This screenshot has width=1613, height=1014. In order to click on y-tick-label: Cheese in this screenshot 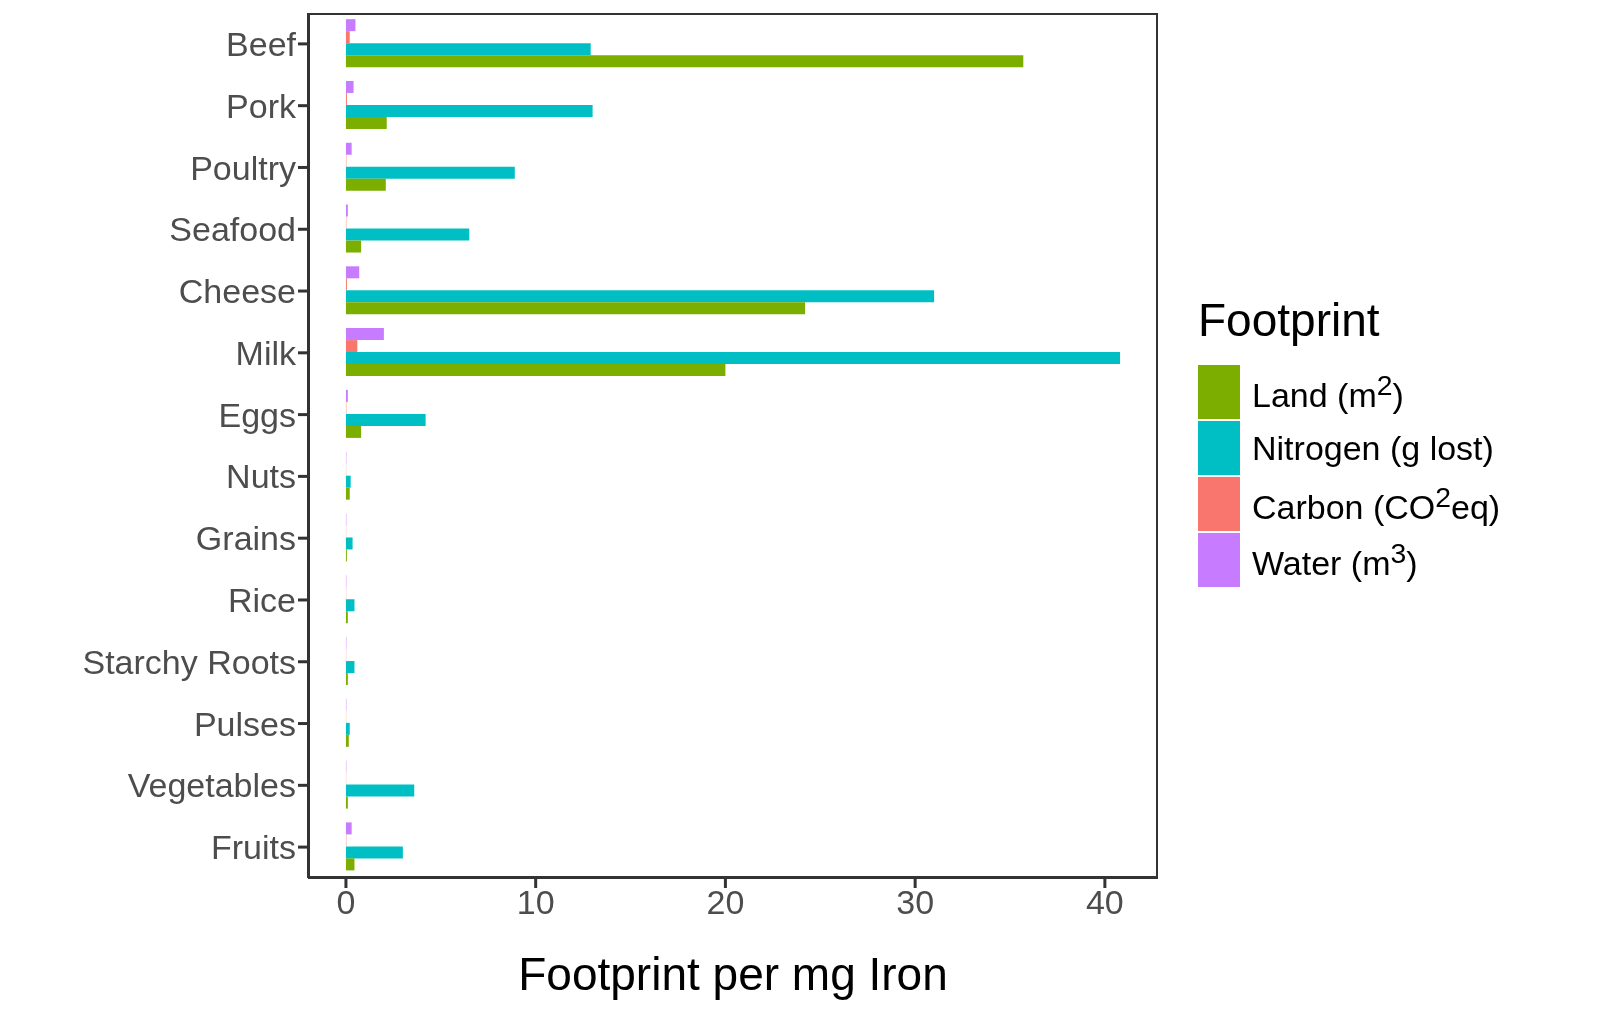, I will do `click(237, 291)`.